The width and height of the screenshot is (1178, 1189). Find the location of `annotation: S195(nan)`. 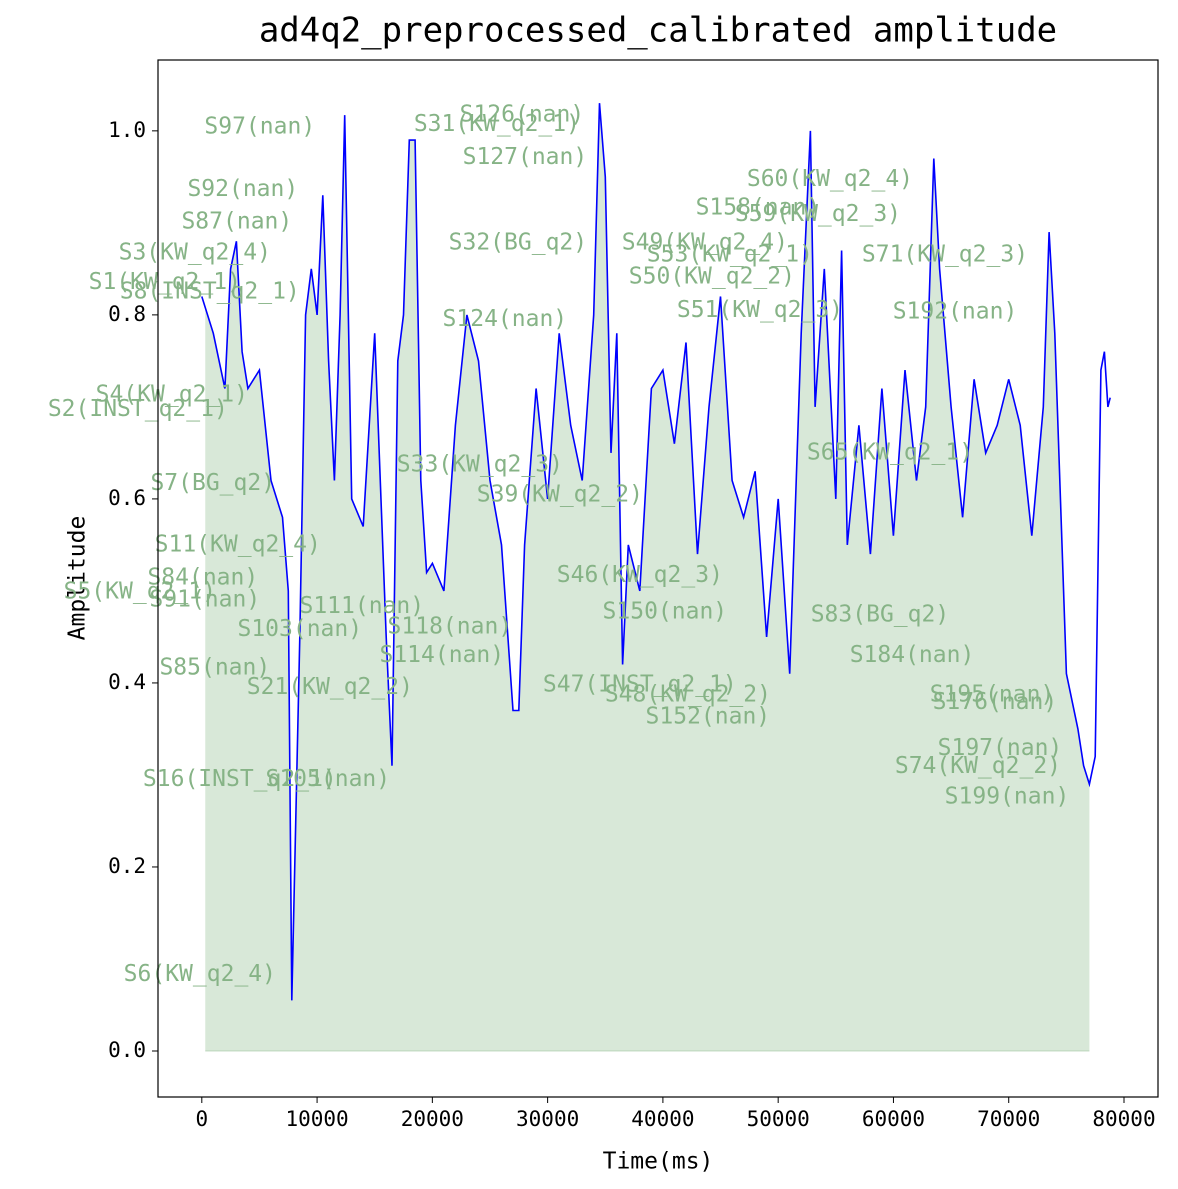

annotation: S195(nan) is located at coordinates (992, 694).